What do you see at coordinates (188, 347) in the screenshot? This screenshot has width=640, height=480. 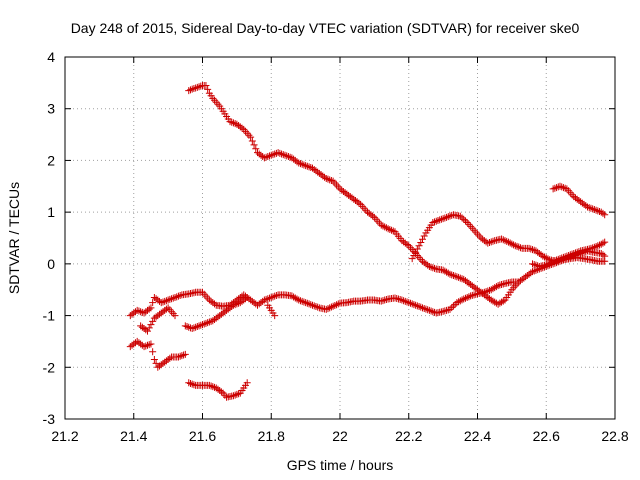 I see `series-track-b` at bounding box center [188, 347].